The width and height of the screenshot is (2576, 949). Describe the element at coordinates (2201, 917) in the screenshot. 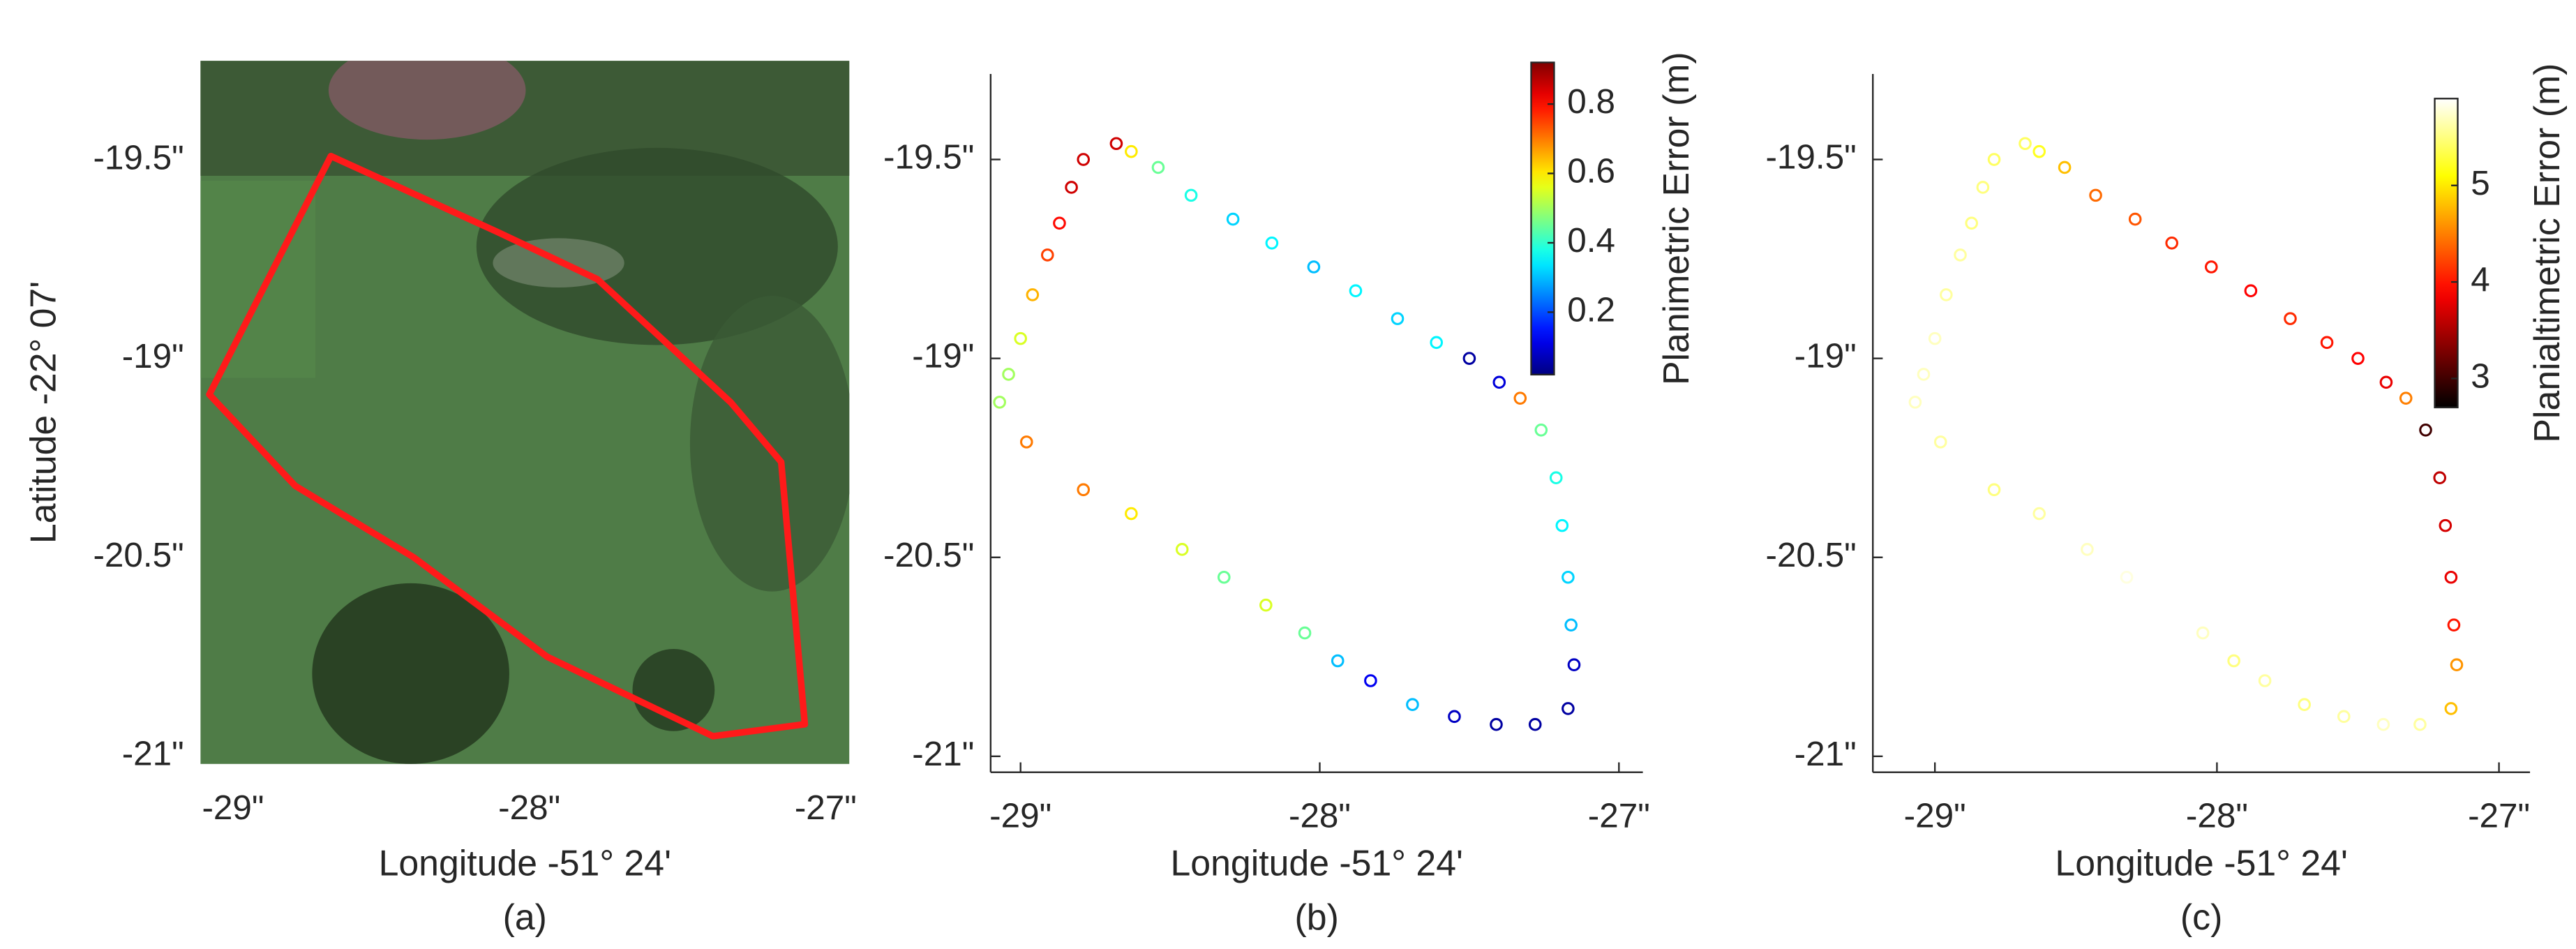

I see `caption: (c)` at that location.